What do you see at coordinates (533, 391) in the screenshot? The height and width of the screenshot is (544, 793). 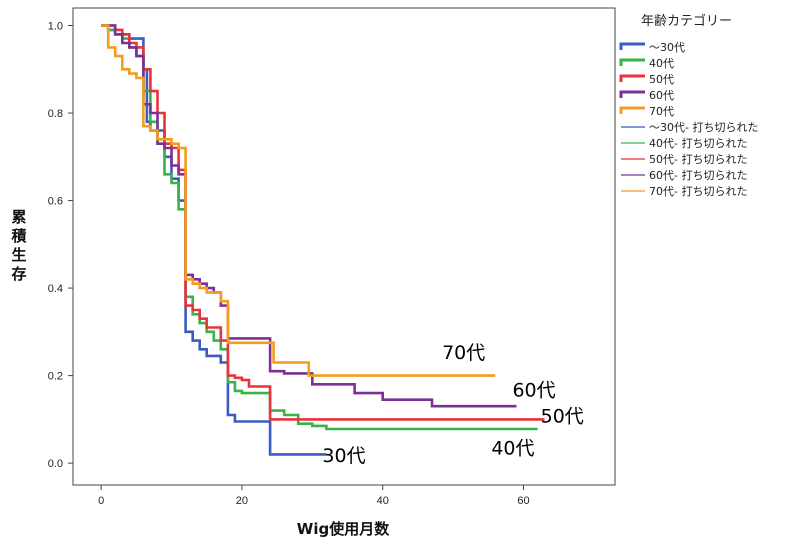 I see `series-annotation: 60代` at bounding box center [533, 391].